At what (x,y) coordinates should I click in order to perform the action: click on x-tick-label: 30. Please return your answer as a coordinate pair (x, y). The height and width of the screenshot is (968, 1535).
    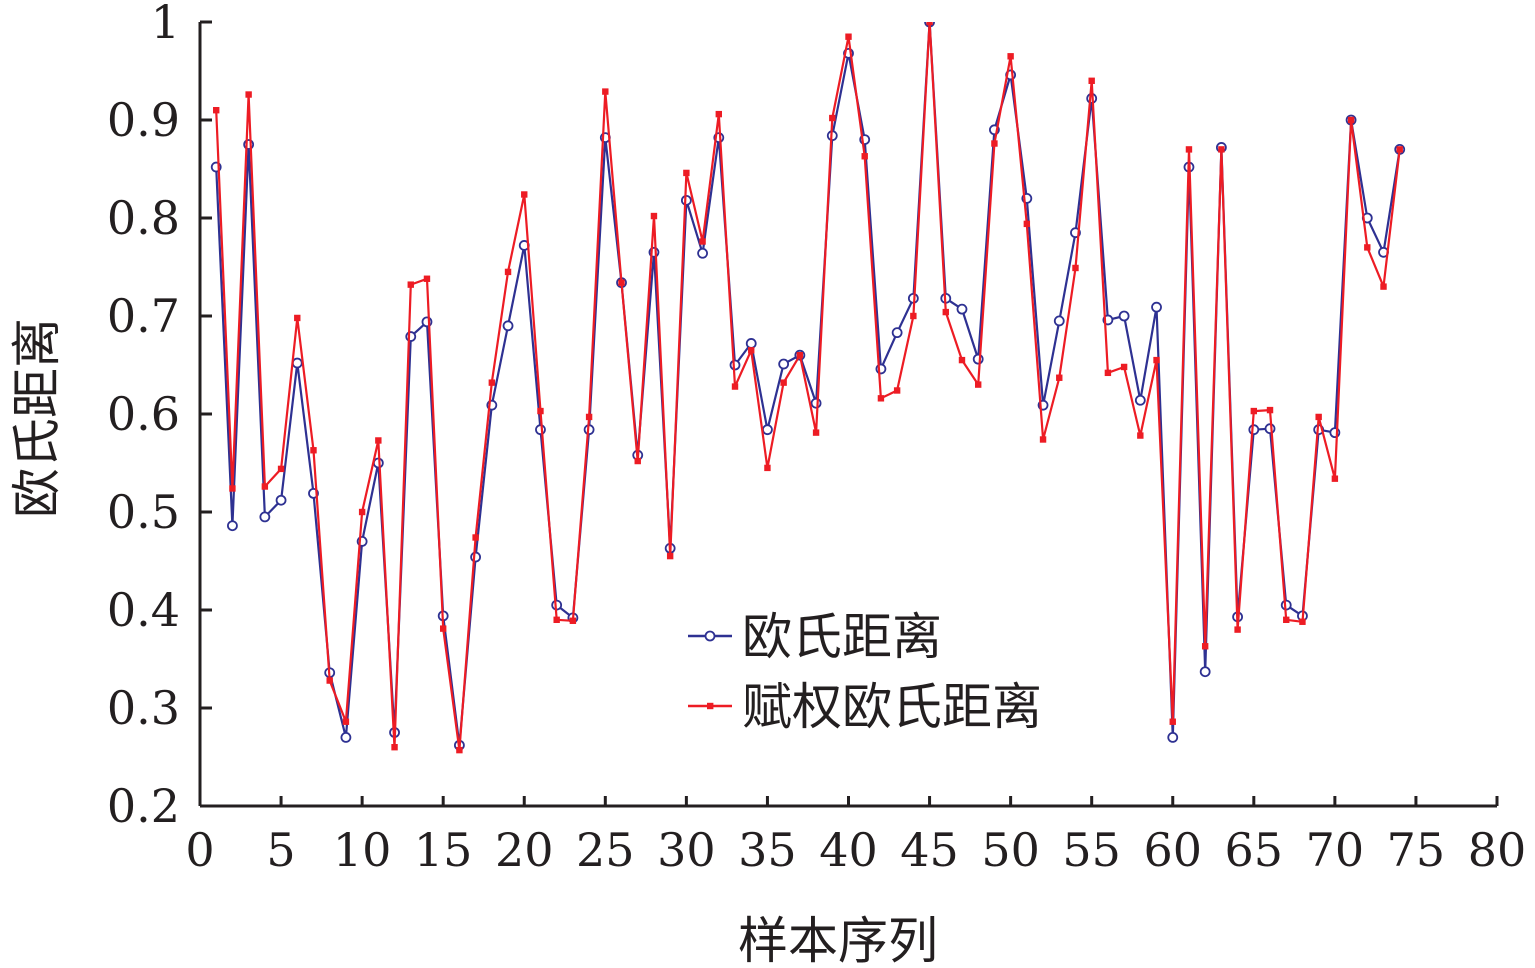
    Looking at the image, I should click on (686, 850).